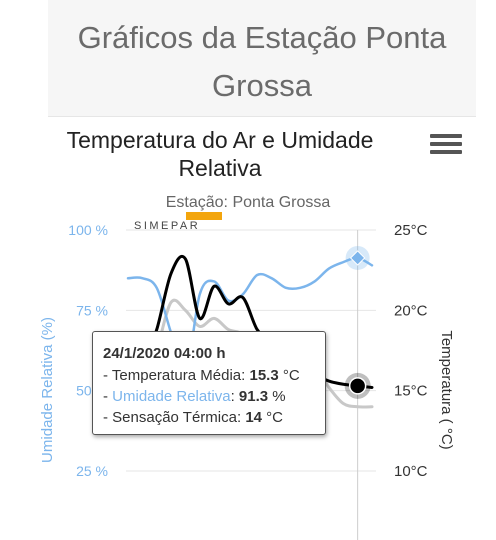 This screenshot has width=496, height=540. What do you see at coordinates (92, 310) in the screenshot?
I see `left-tick-label: 75 %` at bounding box center [92, 310].